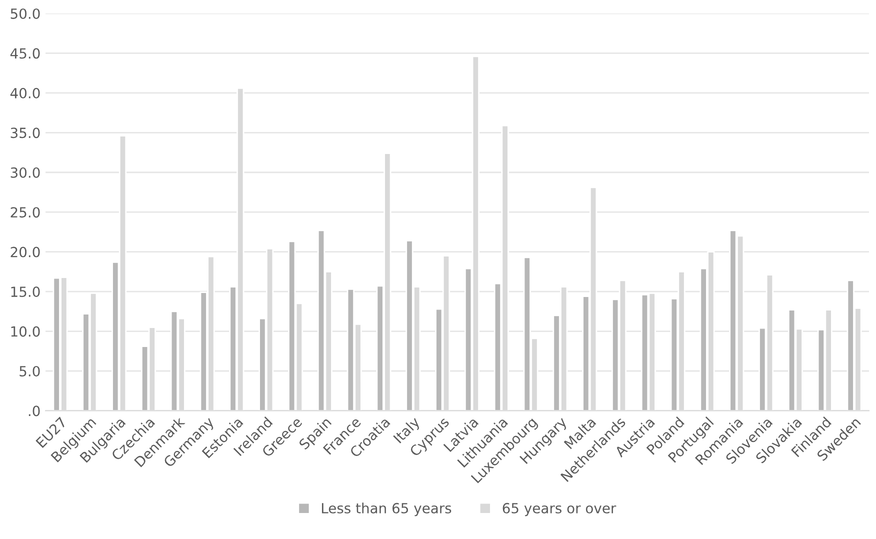 This screenshot has width=876, height=539. I want to click on y-tick-label: 15.0, so click(25, 292).